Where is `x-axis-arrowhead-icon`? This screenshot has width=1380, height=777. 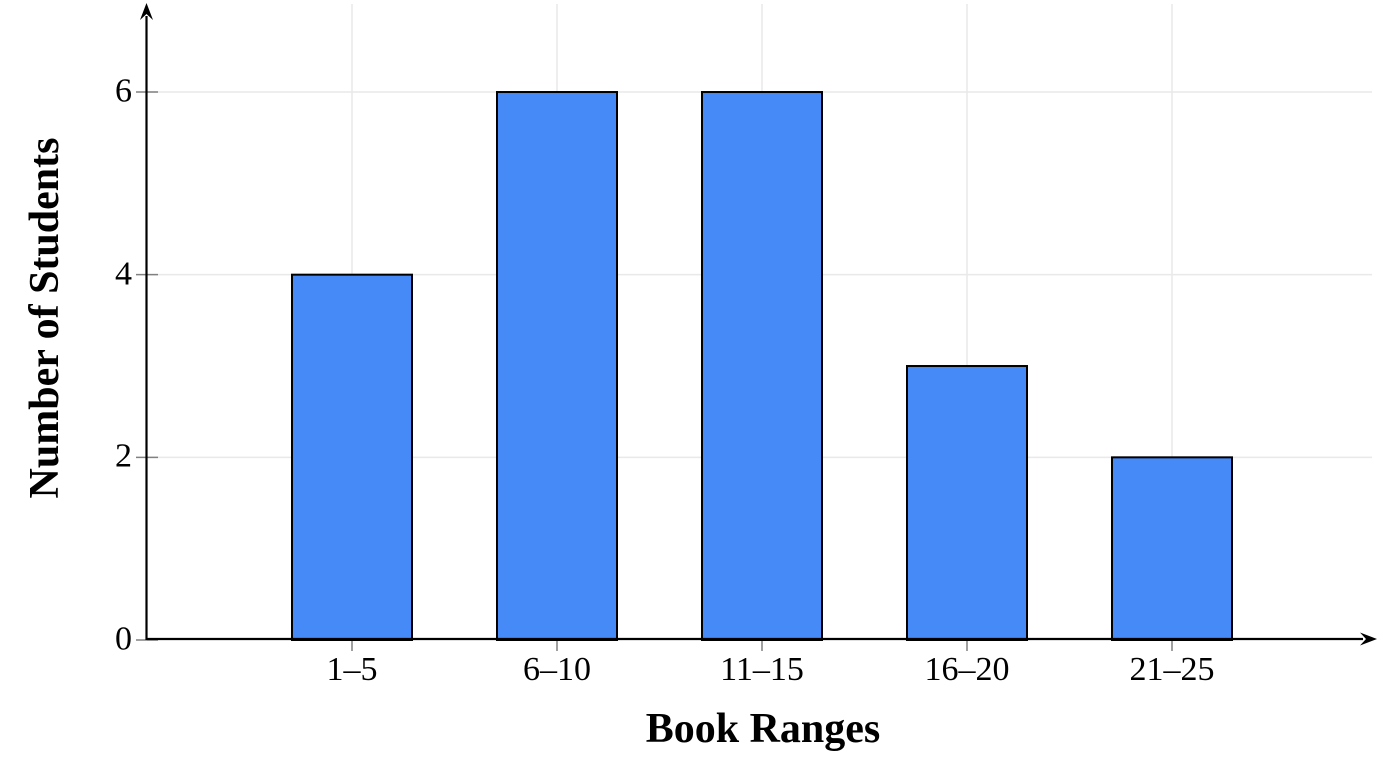 x-axis-arrowhead-icon is located at coordinates (1368, 639).